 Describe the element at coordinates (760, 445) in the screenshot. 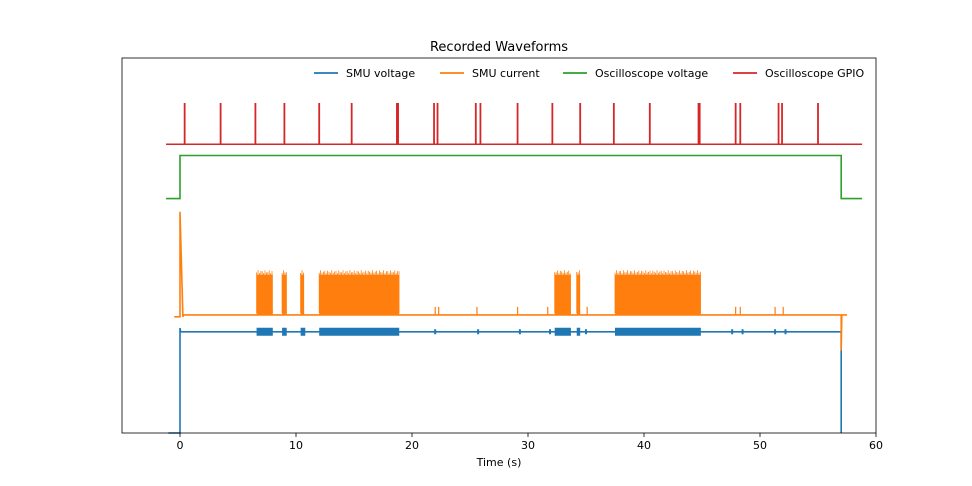

I see `x-tick-label-50: 50` at that location.